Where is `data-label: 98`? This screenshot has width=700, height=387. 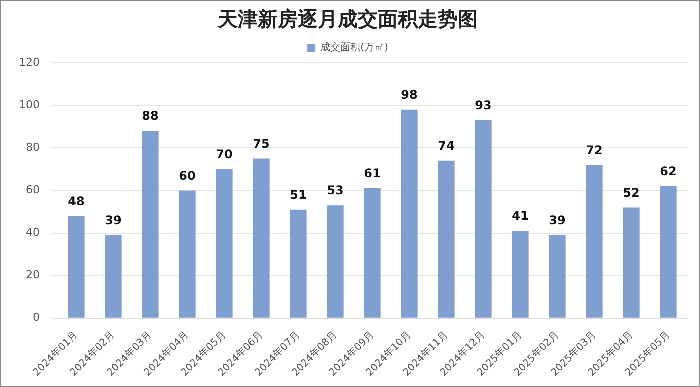 data-label: 98 is located at coordinates (409, 95).